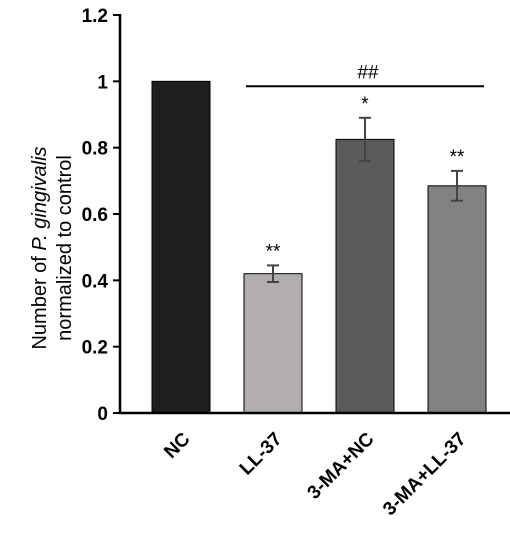  Describe the element at coordinates (102, 82) in the screenshot. I see `y-tick-label: 1` at that location.